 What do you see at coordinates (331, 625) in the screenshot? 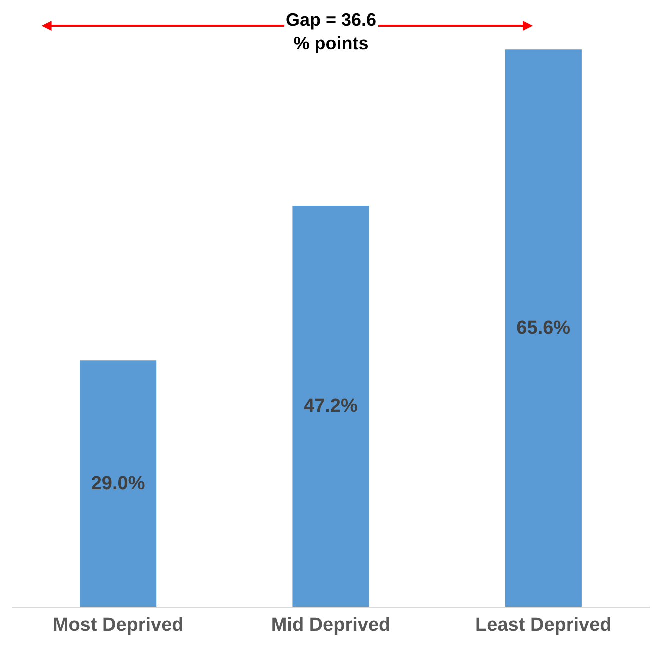
I see `x-tick-label: Mid Deprived` at bounding box center [331, 625].